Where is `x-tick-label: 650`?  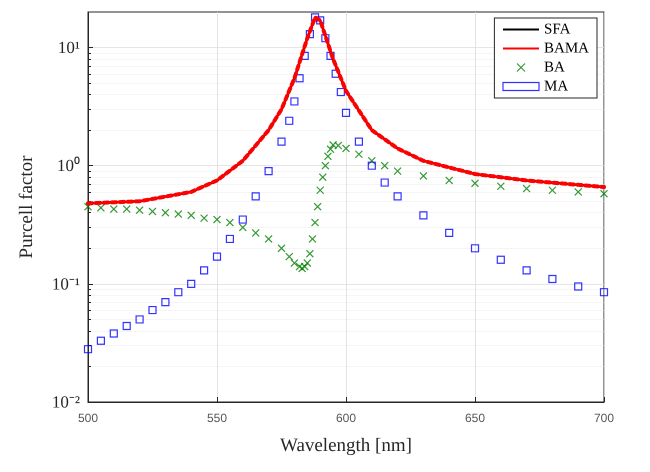
x-tick-label: 650 is located at coordinates (475, 418).